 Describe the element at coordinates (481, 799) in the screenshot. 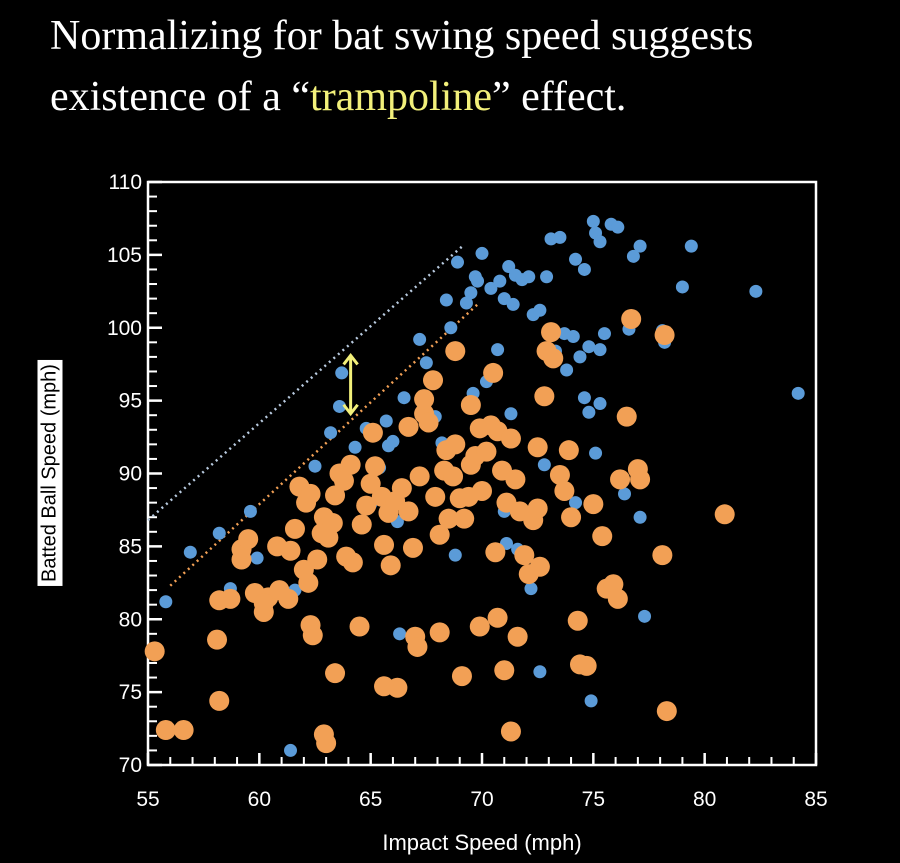

I see `x-tick-label: 70` at that location.